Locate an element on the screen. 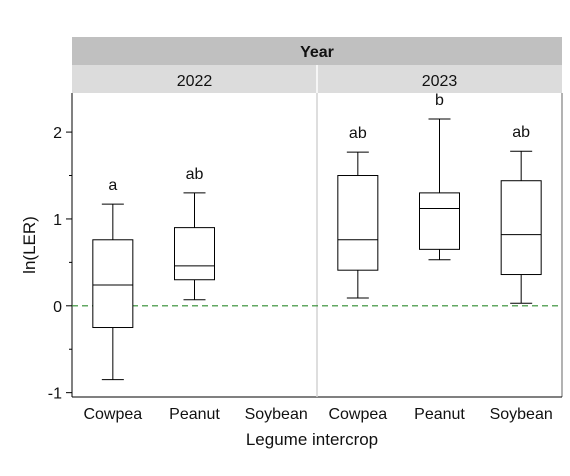 This screenshot has width=570, height=476. significance-letter: a is located at coordinates (112, 185).